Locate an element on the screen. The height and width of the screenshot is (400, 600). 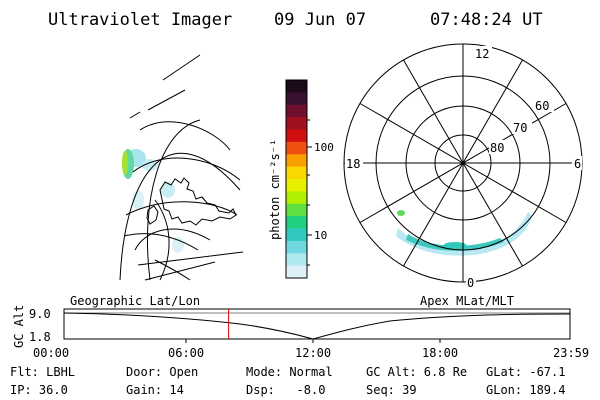
time-label: 07:48:24 UT is located at coordinates (486, 20).